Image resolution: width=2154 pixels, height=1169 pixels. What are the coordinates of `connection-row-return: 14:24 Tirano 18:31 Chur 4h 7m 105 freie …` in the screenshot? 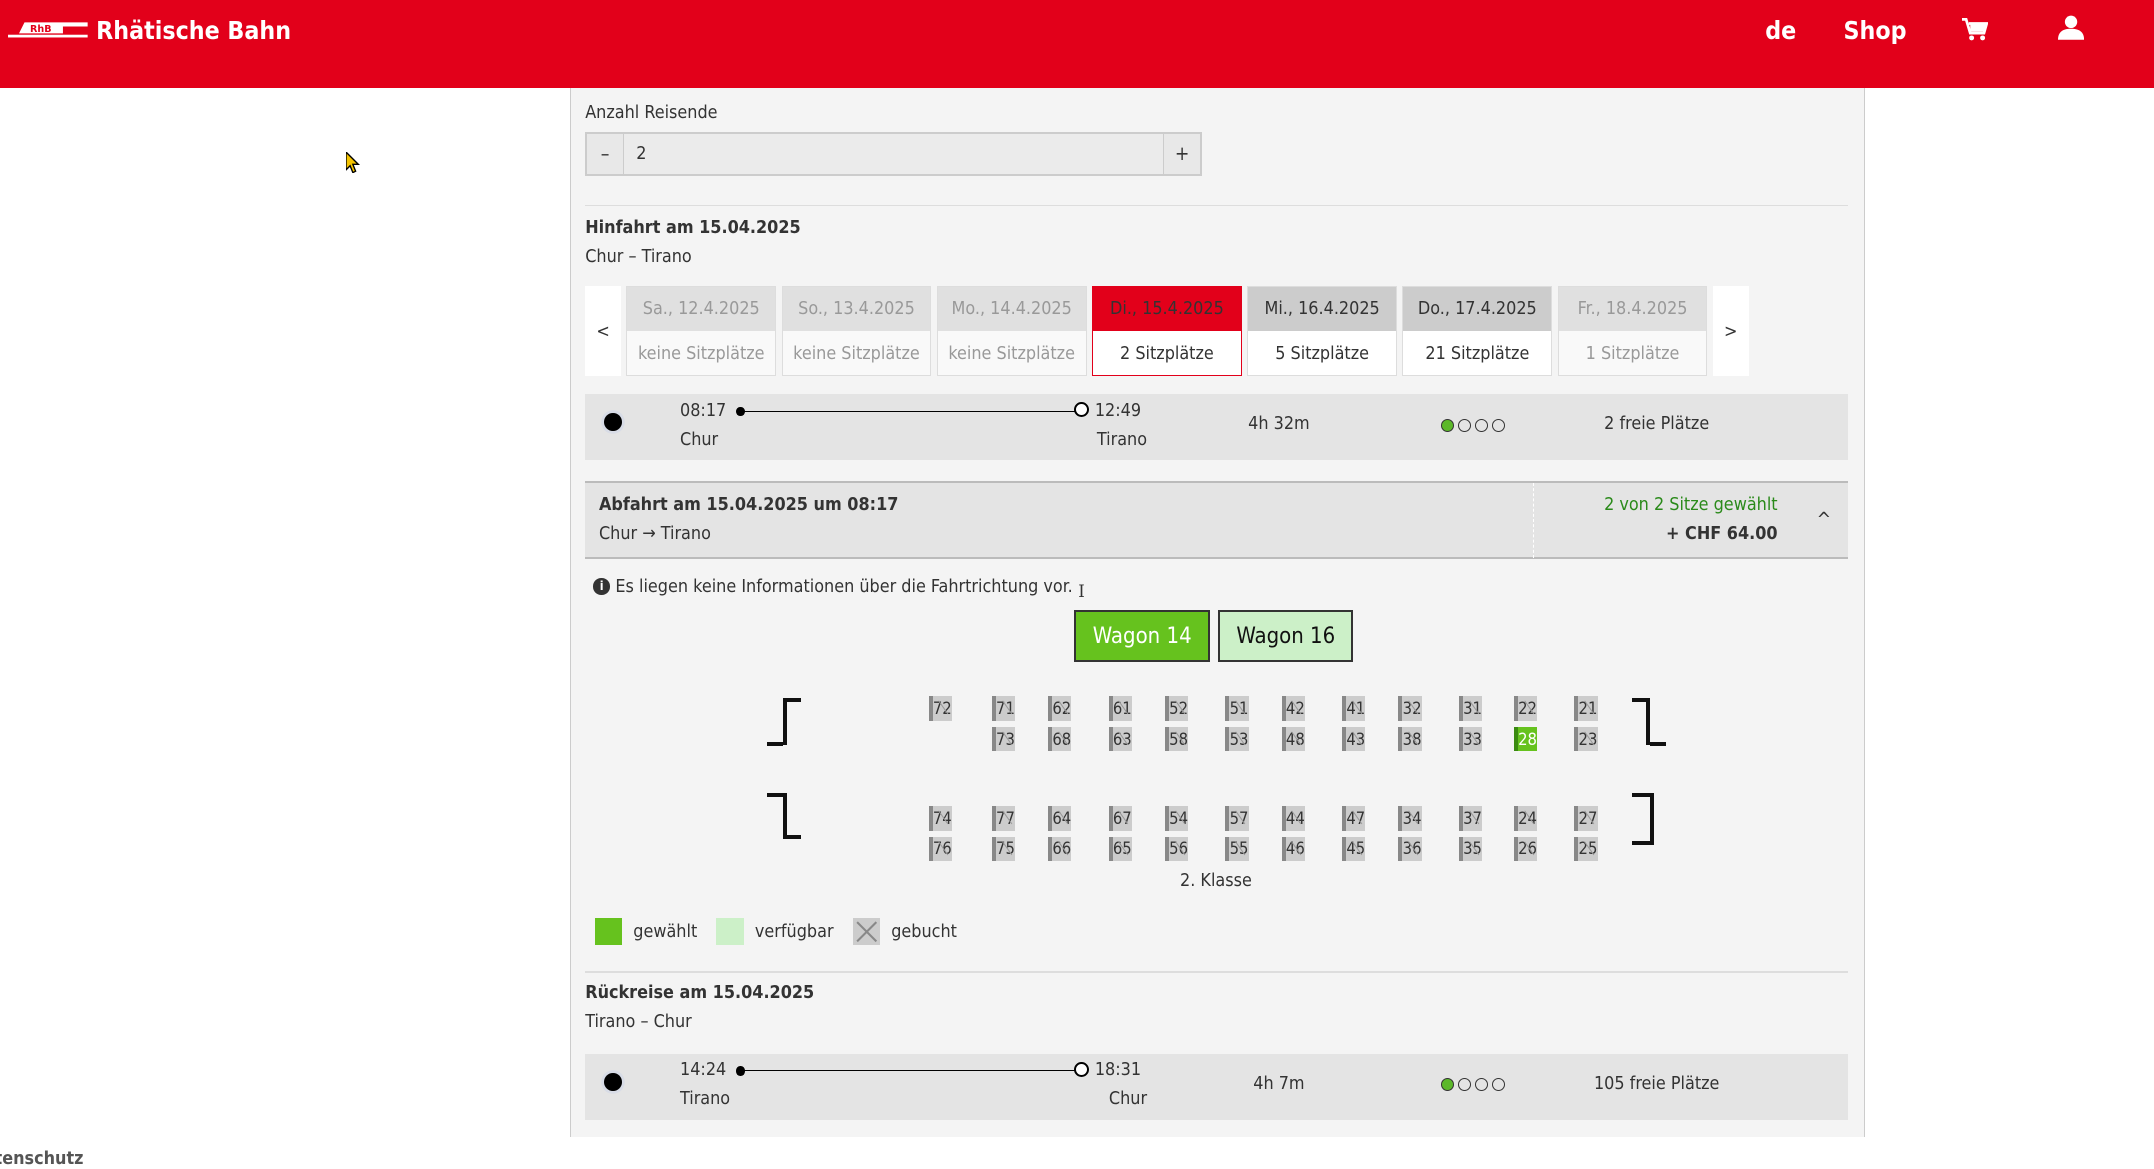 It's located at (1216, 1086).